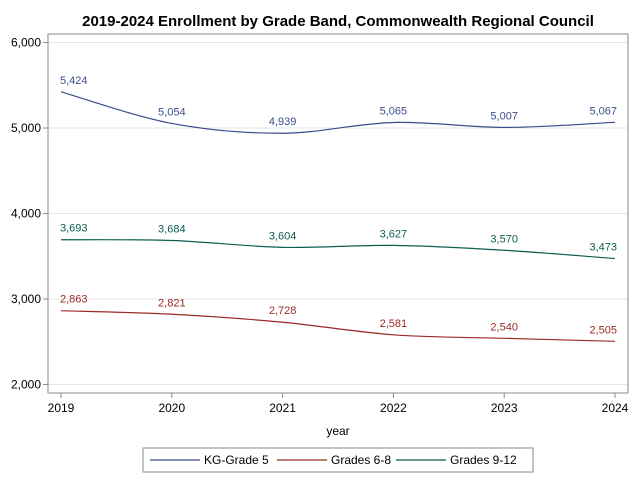  I want to click on legend-entry: Grades 9-12, so click(483, 460).